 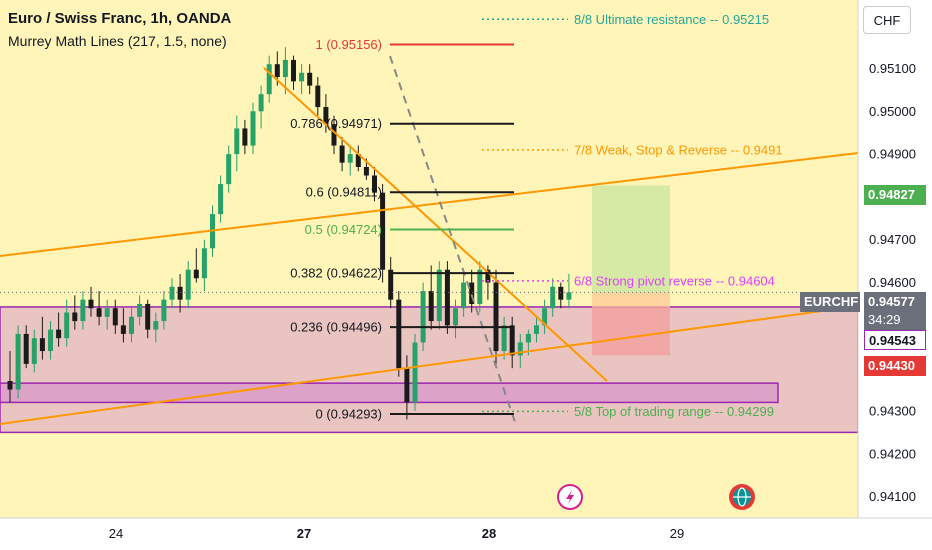 What do you see at coordinates (892, 496) in the screenshot?
I see `price-tick-label: 0.94100` at bounding box center [892, 496].